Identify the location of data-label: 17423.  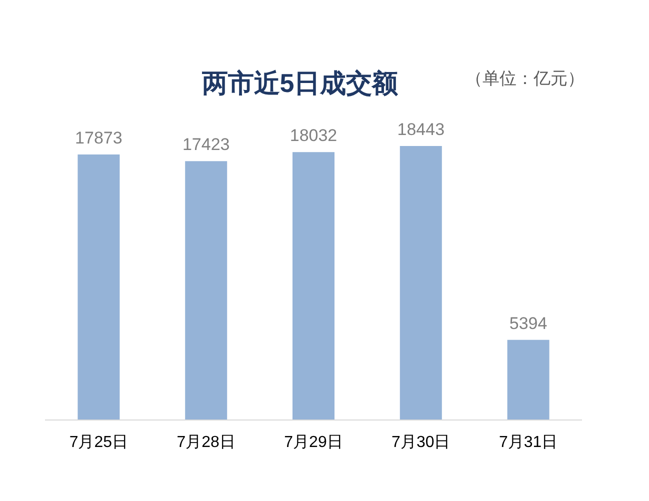
(206, 144).